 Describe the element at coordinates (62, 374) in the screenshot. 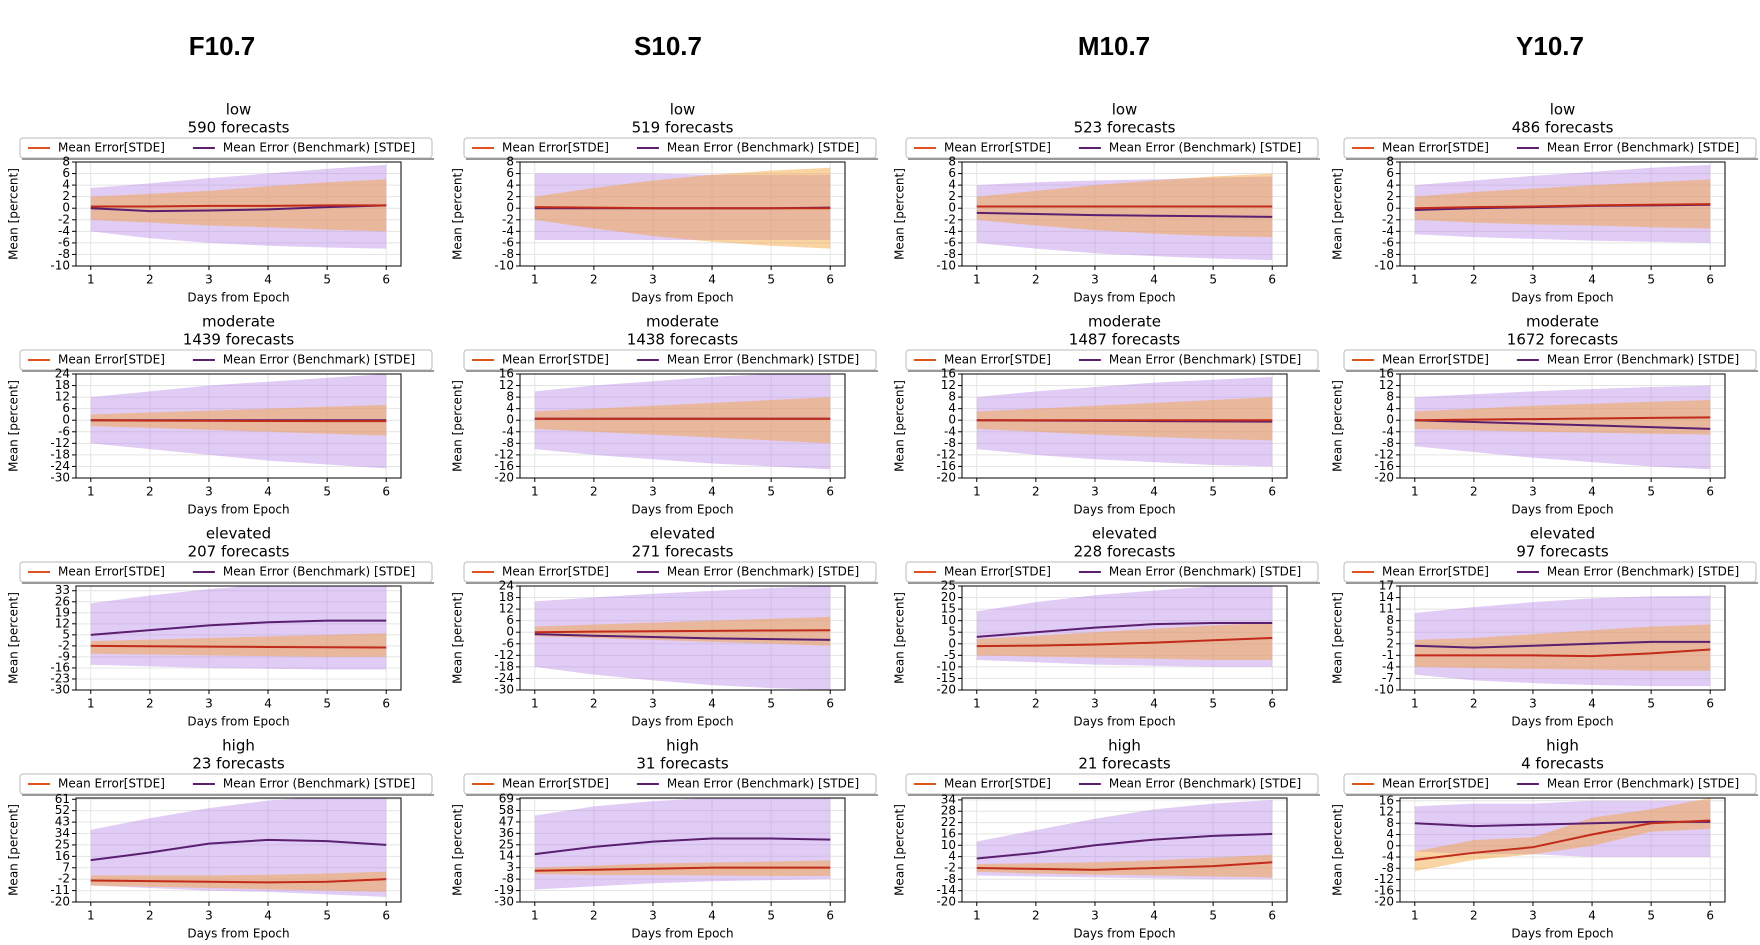

I see `y-tick-label: 24` at that location.